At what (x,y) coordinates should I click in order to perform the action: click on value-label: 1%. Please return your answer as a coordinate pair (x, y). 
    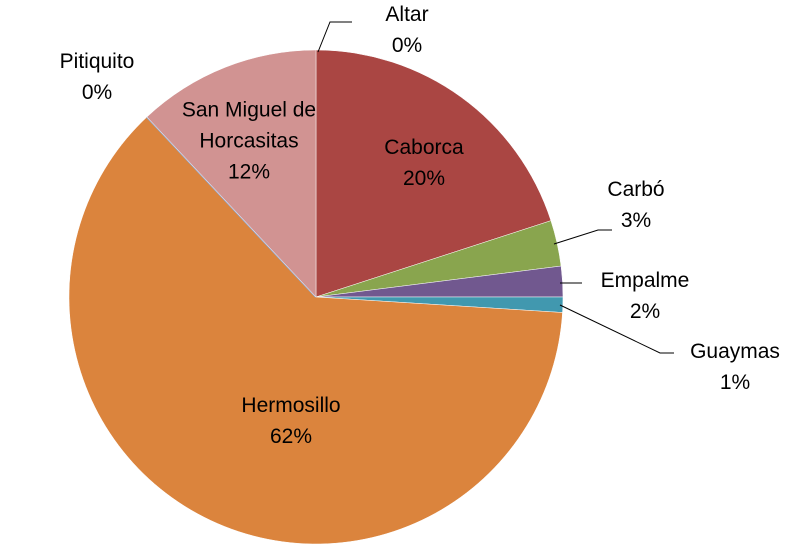
    Looking at the image, I should click on (735, 382).